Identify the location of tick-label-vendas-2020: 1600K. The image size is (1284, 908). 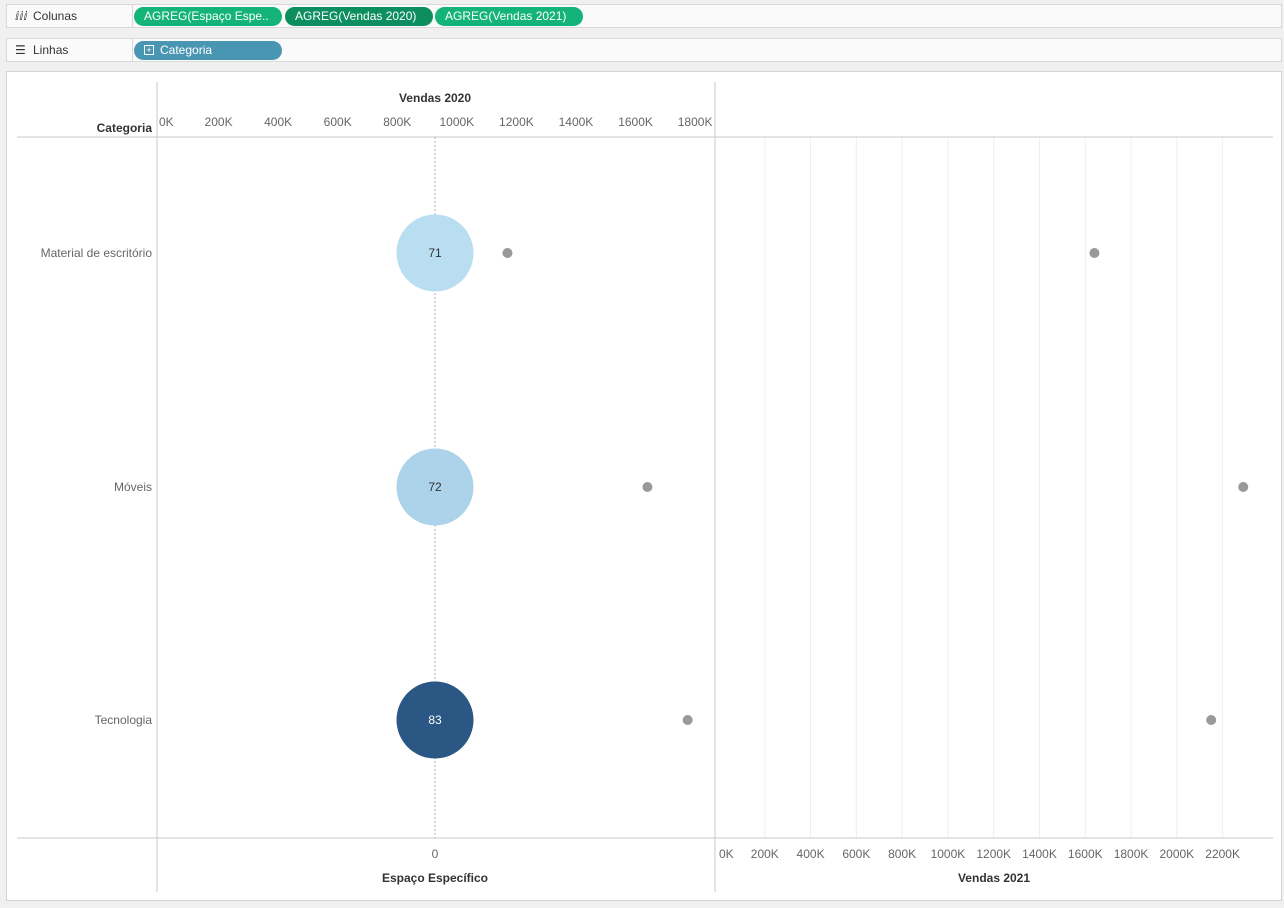
(635, 122).